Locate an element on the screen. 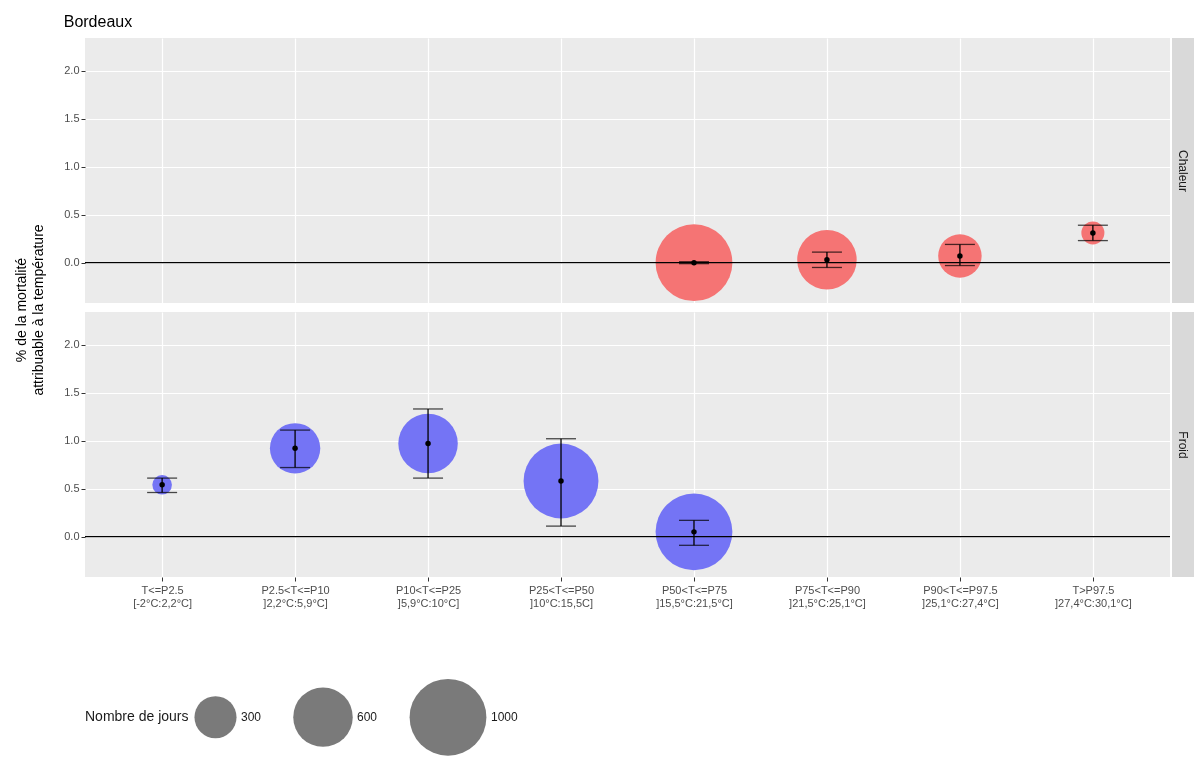 The height and width of the screenshot is (774, 1200). legend-title: Nombre de jours is located at coordinates (137, 716).